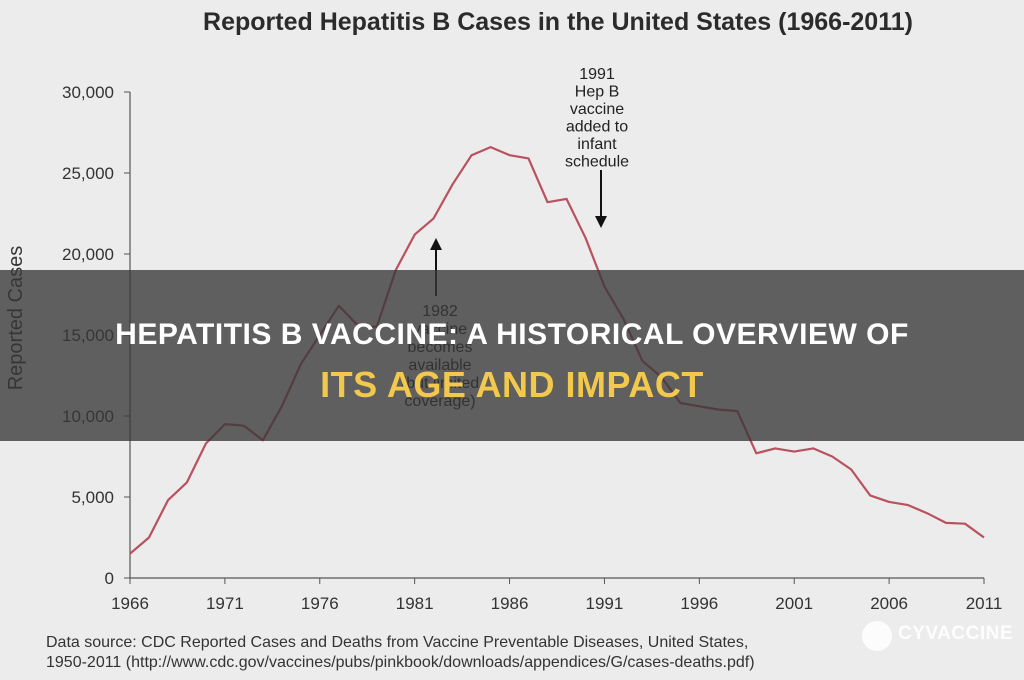 Image resolution: width=1024 pixels, height=680 pixels. What do you see at coordinates (601, 222) in the screenshot?
I see `arrow-1991-head` at bounding box center [601, 222].